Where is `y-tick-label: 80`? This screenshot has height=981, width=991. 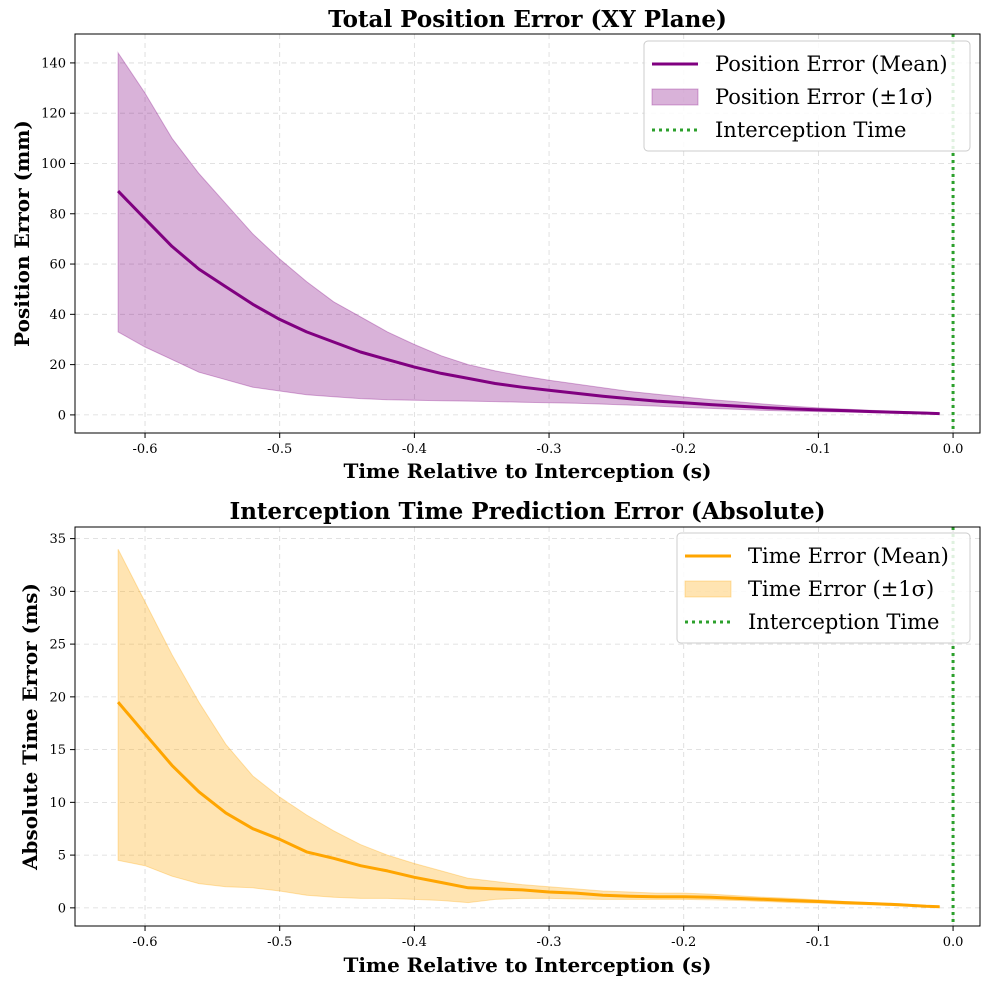 y-tick-label: 80 is located at coordinates (57, 214).